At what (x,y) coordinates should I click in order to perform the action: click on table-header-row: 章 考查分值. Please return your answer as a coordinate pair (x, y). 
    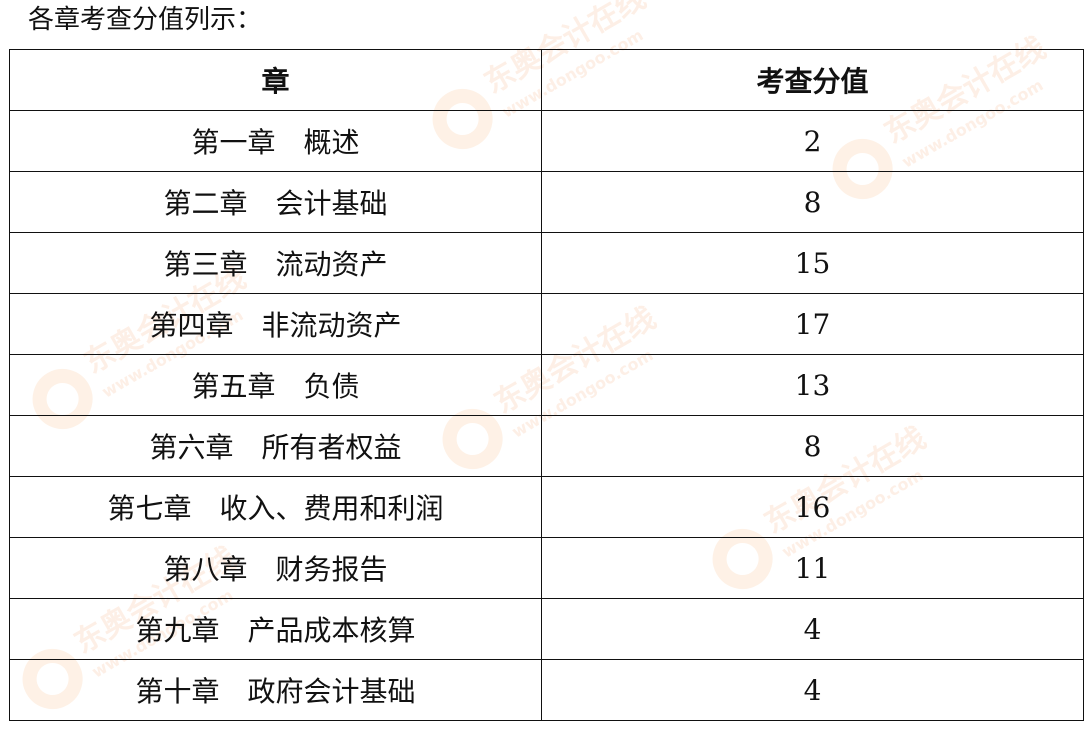
    Looking at the image, I should click on (546, 80).